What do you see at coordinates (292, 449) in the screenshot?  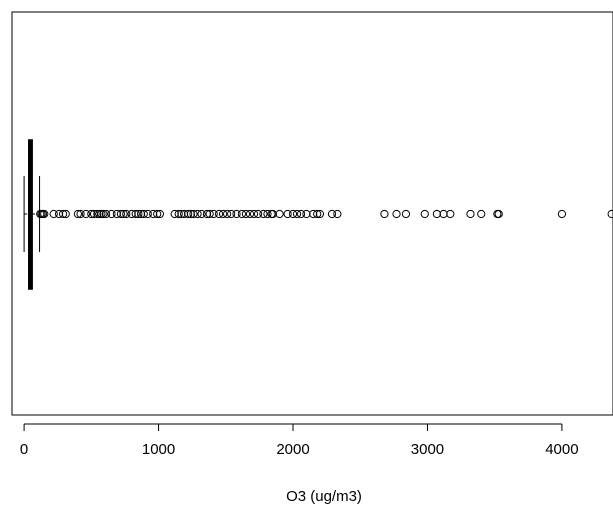 I see `x-tick-label: 2000` at bounding box center [292, 449].